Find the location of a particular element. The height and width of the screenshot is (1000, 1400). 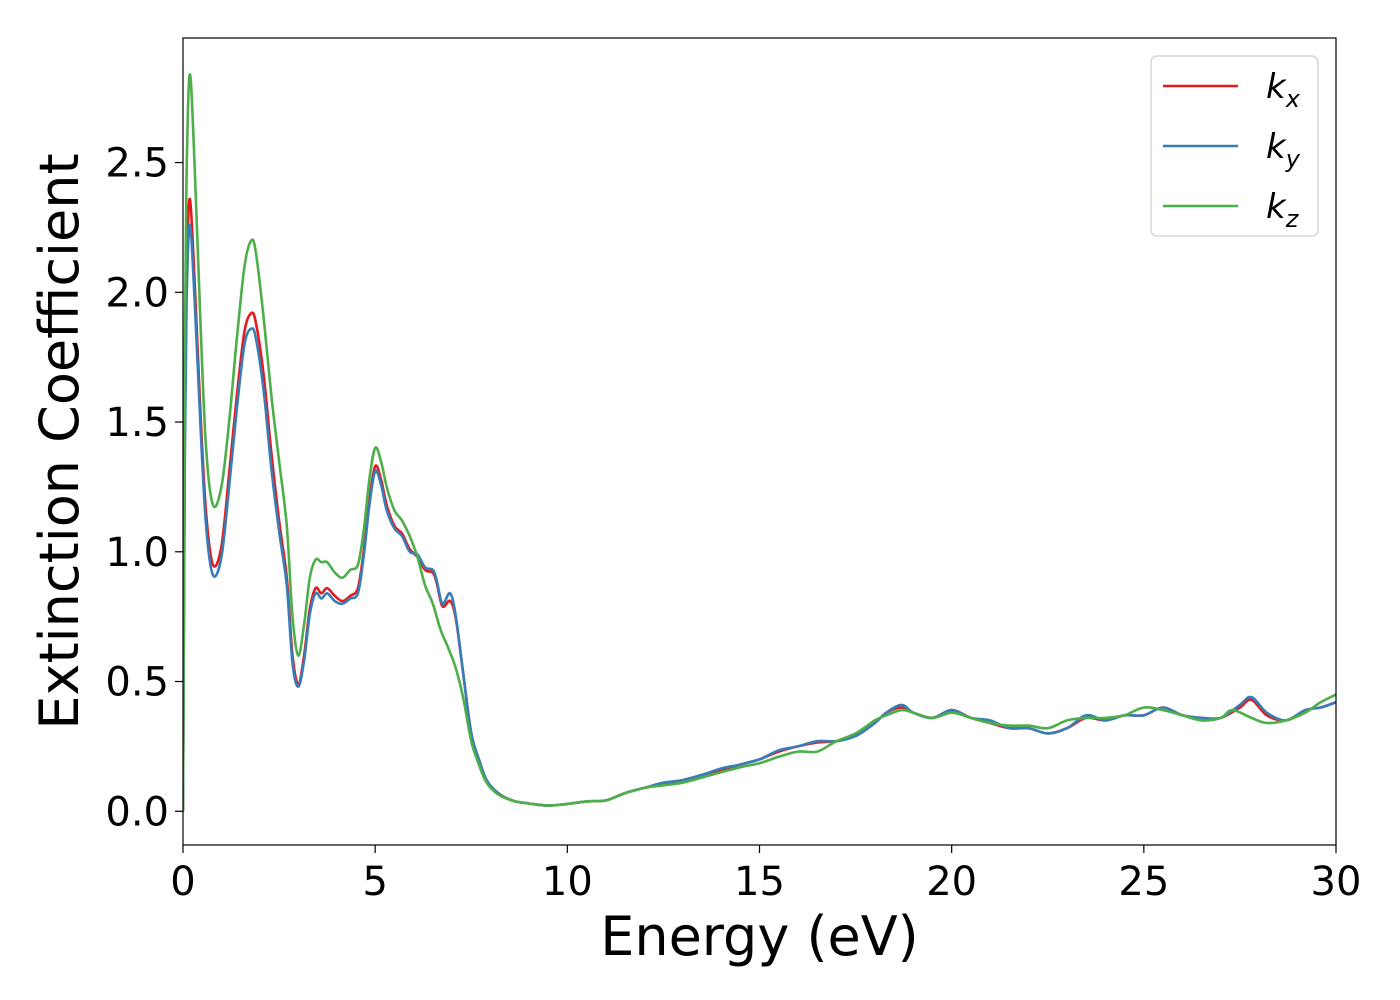

y-axis-title: Extinction Coefficient is located at coordinates (59, 441).